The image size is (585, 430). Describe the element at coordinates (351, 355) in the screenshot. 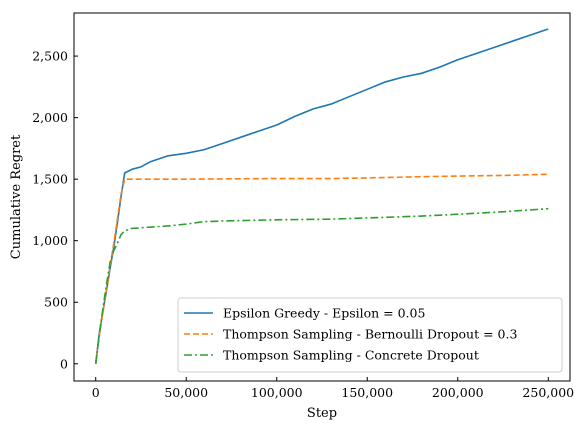

I see `legend-label-3: Thompson Sampling - Concrete Dropout` at that location.